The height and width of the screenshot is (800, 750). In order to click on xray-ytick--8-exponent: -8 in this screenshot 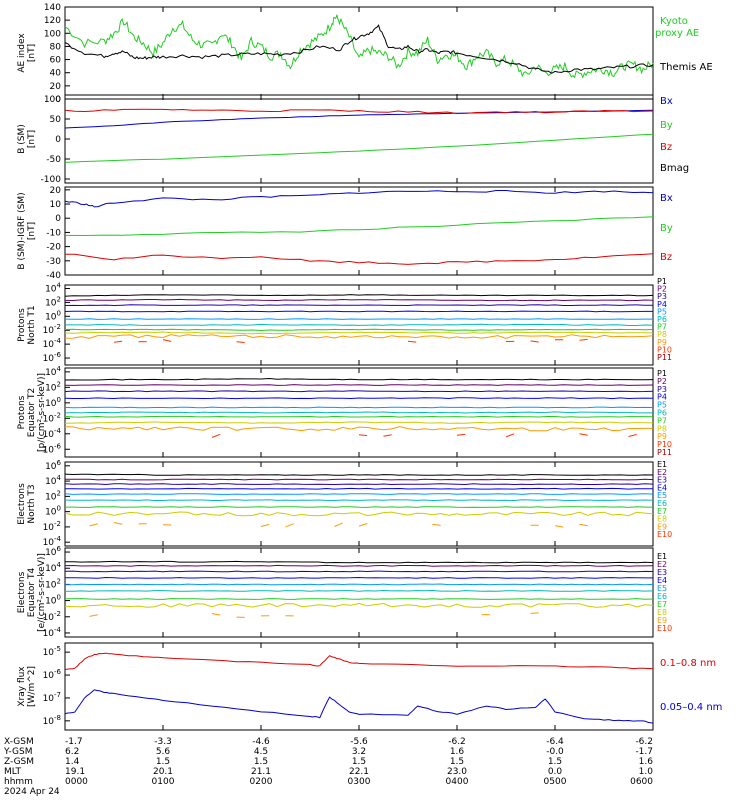, I will do `click(57, 718)`.